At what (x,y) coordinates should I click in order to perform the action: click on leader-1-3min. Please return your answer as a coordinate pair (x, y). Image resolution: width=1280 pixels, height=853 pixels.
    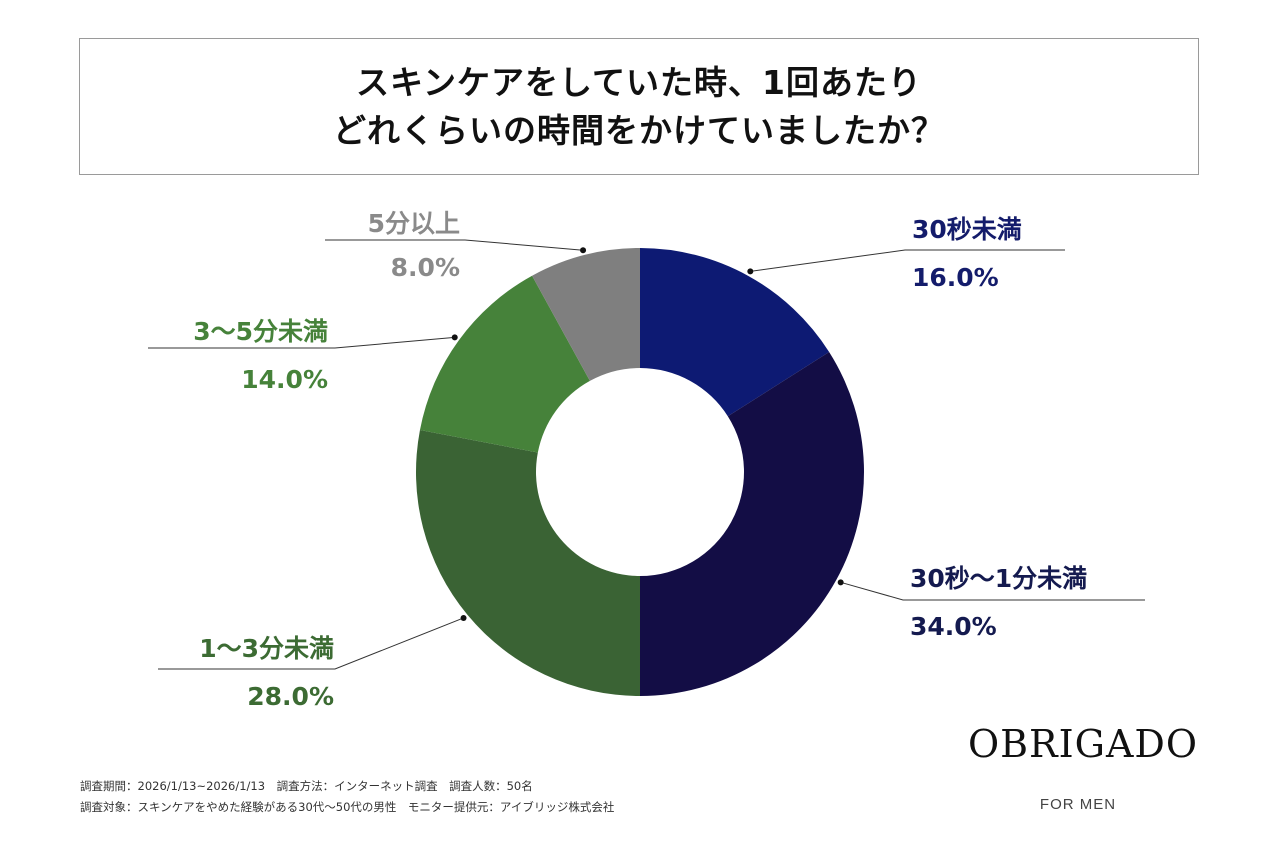
    Looking at the image, I should click on (311, 643).